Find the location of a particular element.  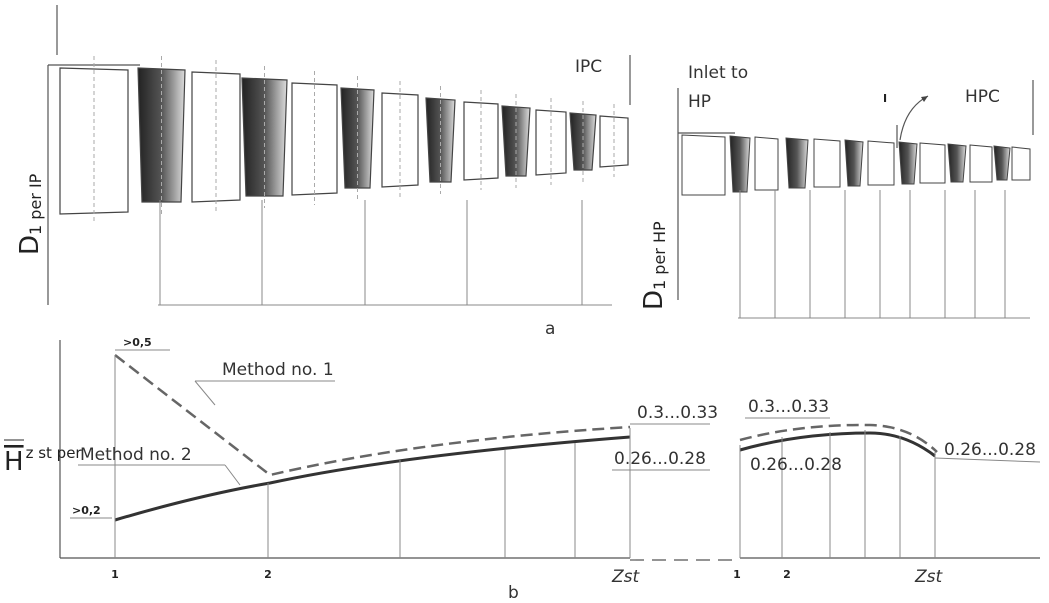

axis-label-main: H is located at coordinates (14, 462).